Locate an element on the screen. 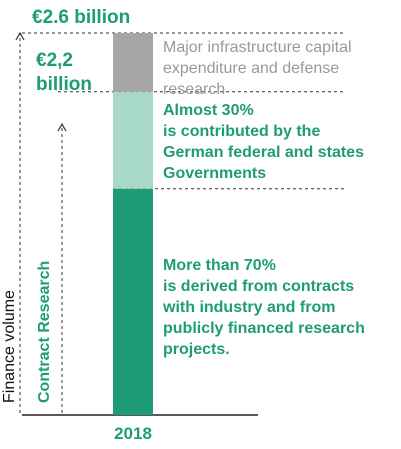 The width and height of the screenshot is (401, 449). desc-30-percent-line-2: is contributed by the is located at coordinates (241, 131).